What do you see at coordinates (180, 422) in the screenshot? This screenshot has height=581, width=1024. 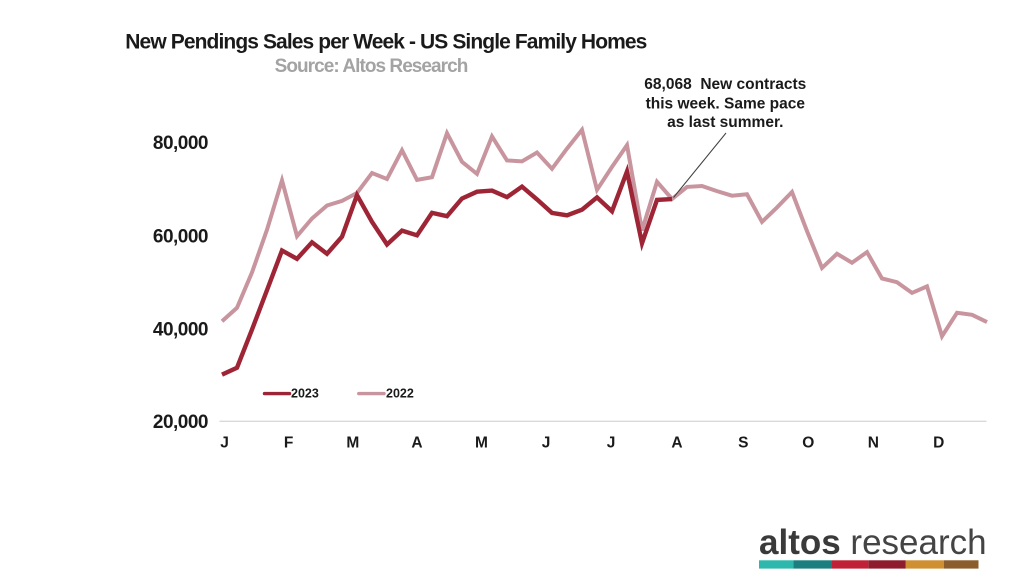 I see `svg-text: 20,000` at bounding box center [180, 422].